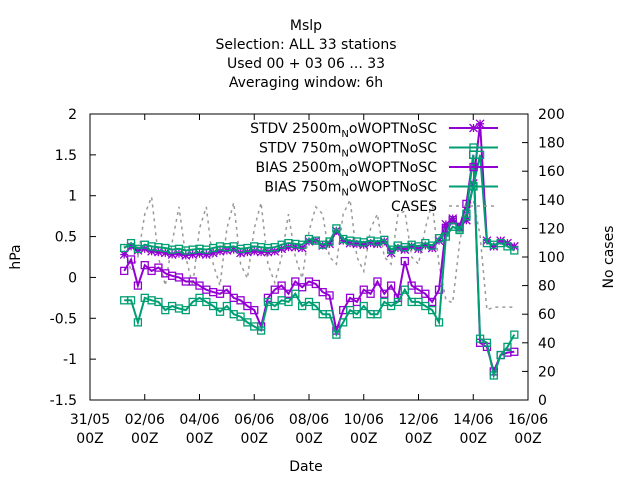  I want to click on y-tick-label-6: 1.5, so click(66, 156).